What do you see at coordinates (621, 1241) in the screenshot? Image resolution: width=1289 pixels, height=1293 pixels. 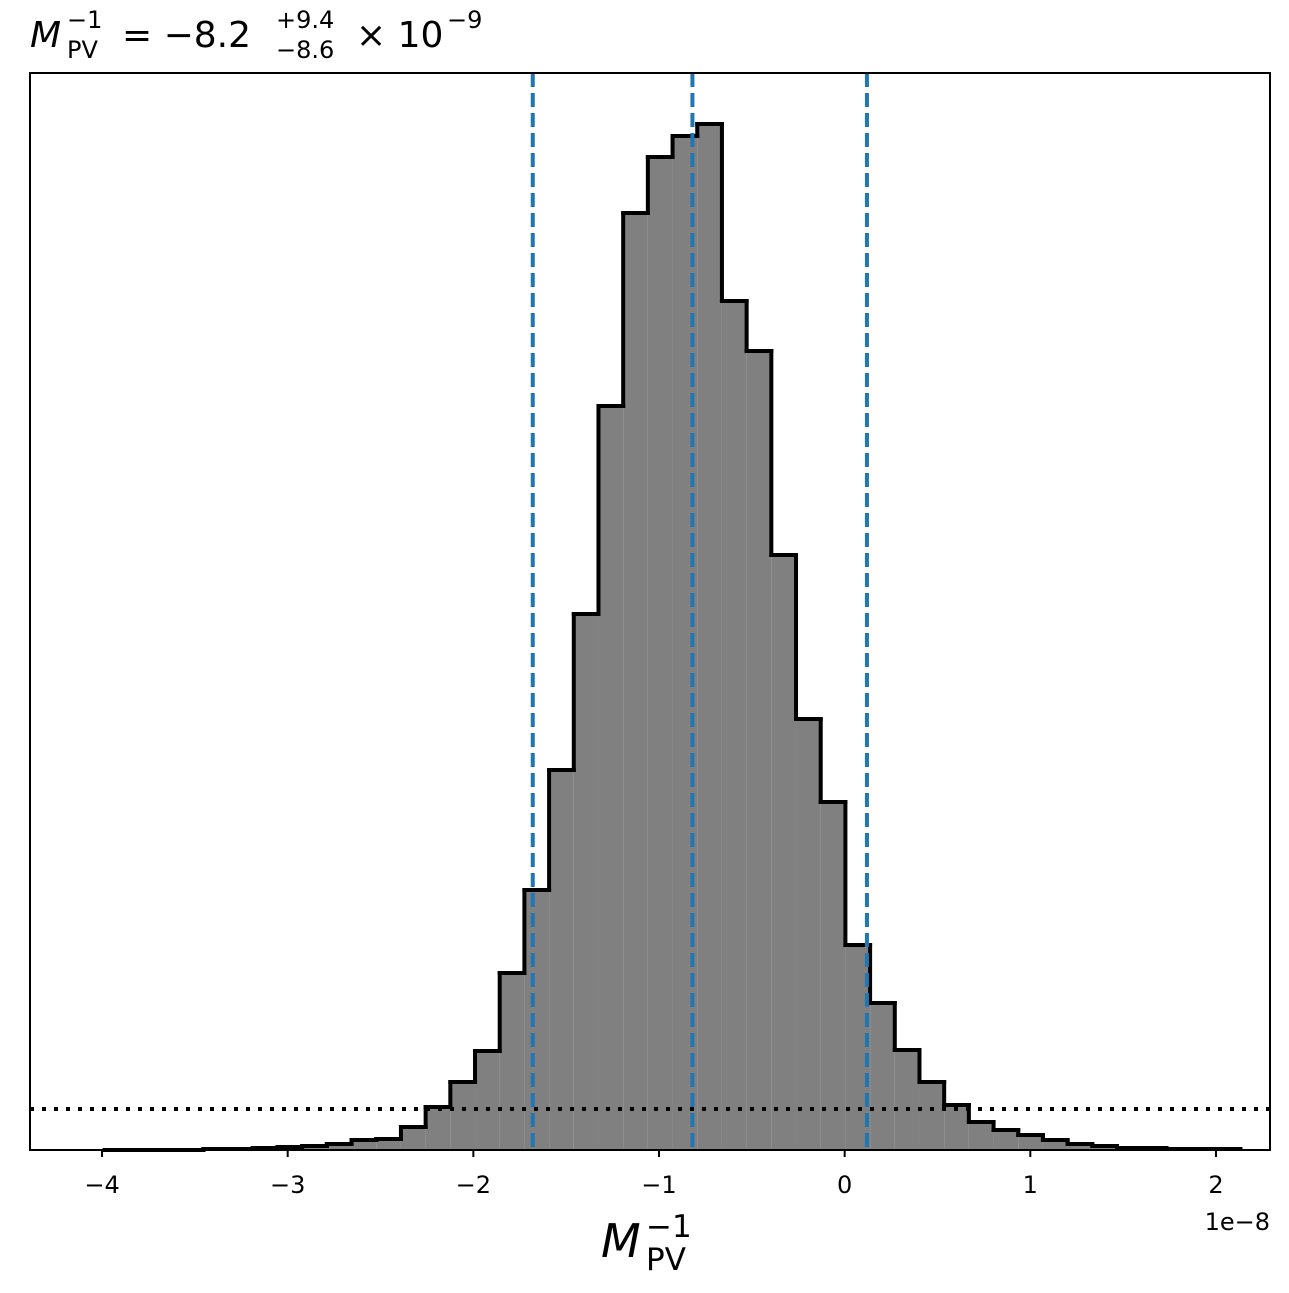 I see `x-label-symbol: M` at bounding box center [621, 1241].